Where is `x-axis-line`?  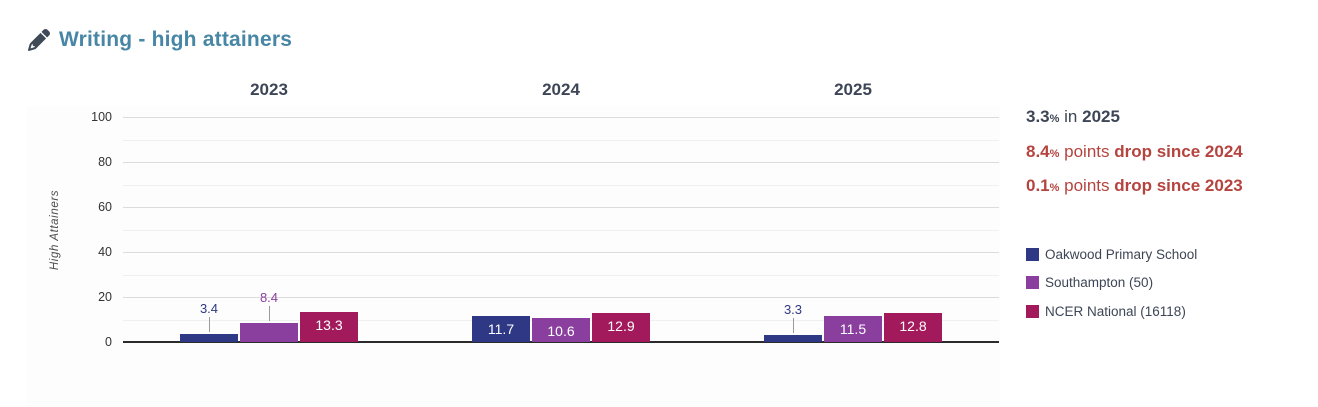 x-axis-line is located at coordinates (561, 342).